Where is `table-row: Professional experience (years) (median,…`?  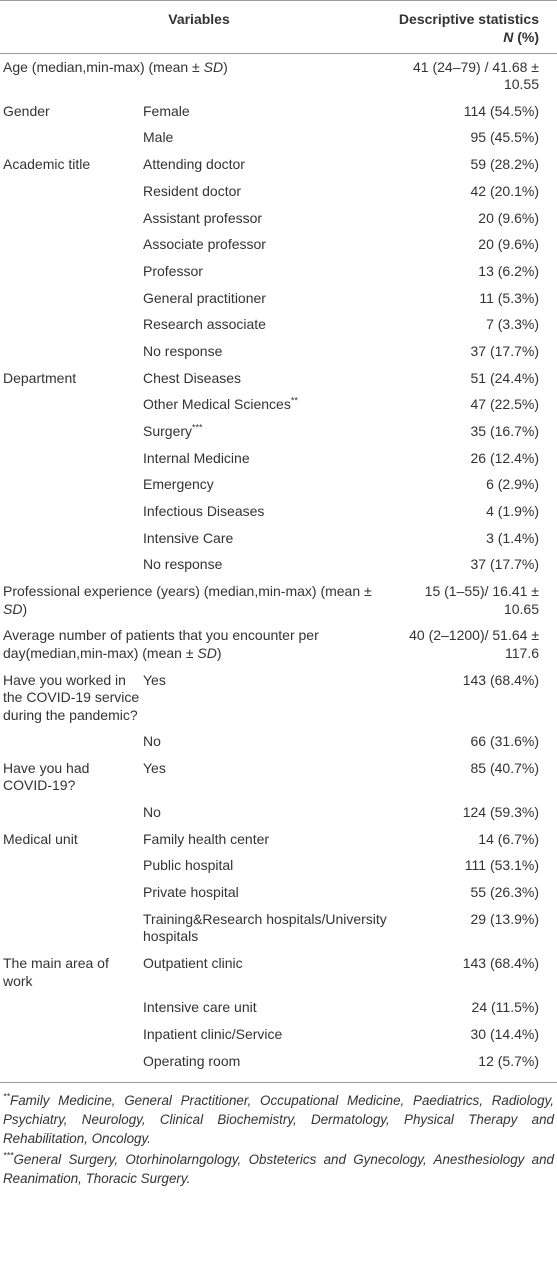
table-row: Professional experience (years) (median,… is located at coordinates (278, 601).